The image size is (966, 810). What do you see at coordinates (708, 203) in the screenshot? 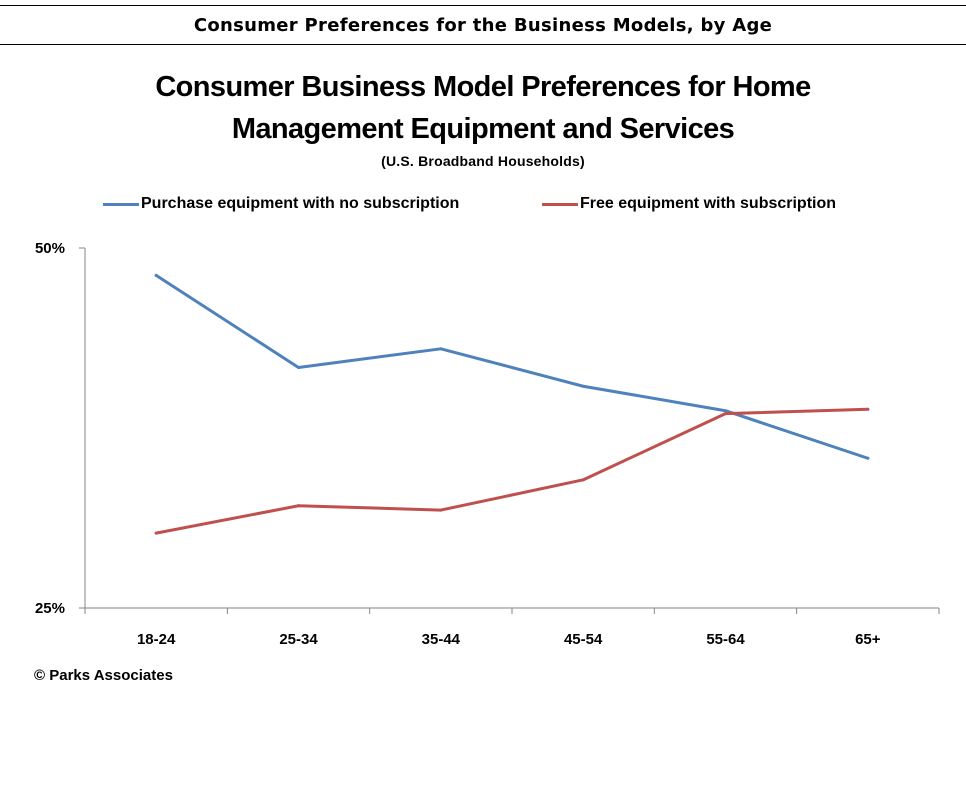
I see `legend-label-free: Free equipment with subscription` at bounding box center [708, 203].